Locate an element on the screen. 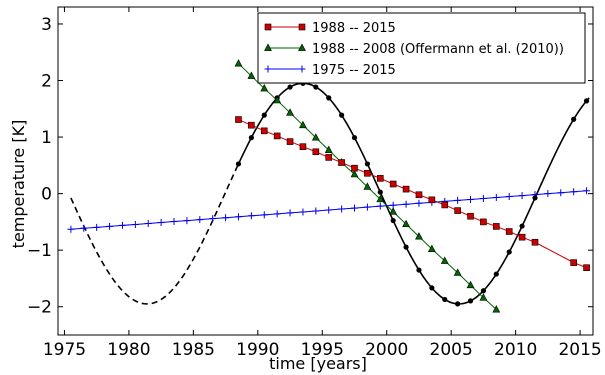 The width and height of the screenshot is (605, 375). x-tick-label: 2005 is located at coordinates (451, 350).